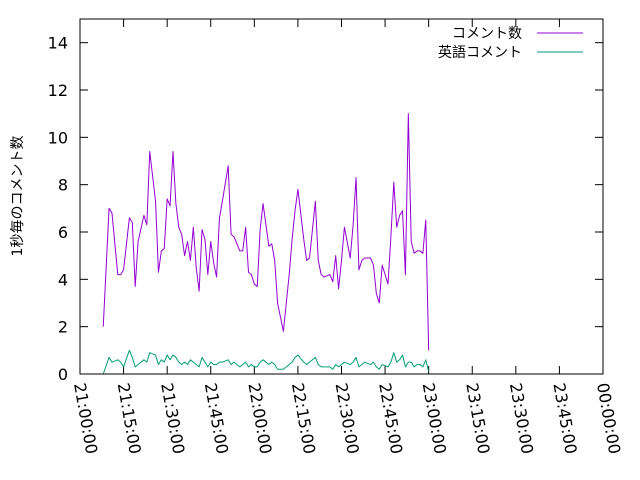 This screenshot has width=640, height=480. Describe the element at coordinates (58, 137) in the screenshot. I see `y-tick-label: 10` at that location.